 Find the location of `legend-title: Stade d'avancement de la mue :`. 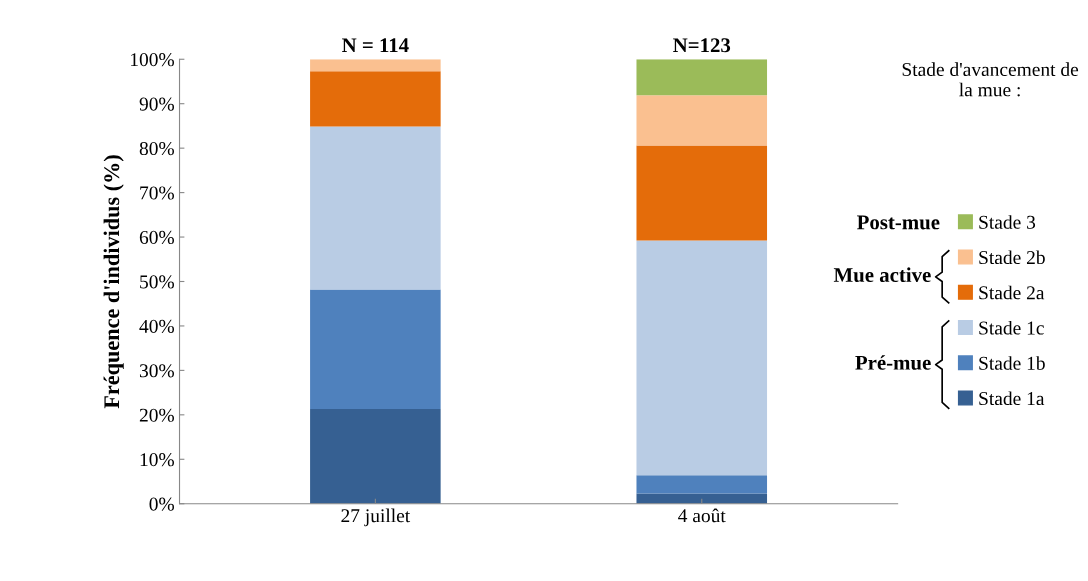

legend-title: Stade d'avancement de la mue : is located at coordinates (990, 79).